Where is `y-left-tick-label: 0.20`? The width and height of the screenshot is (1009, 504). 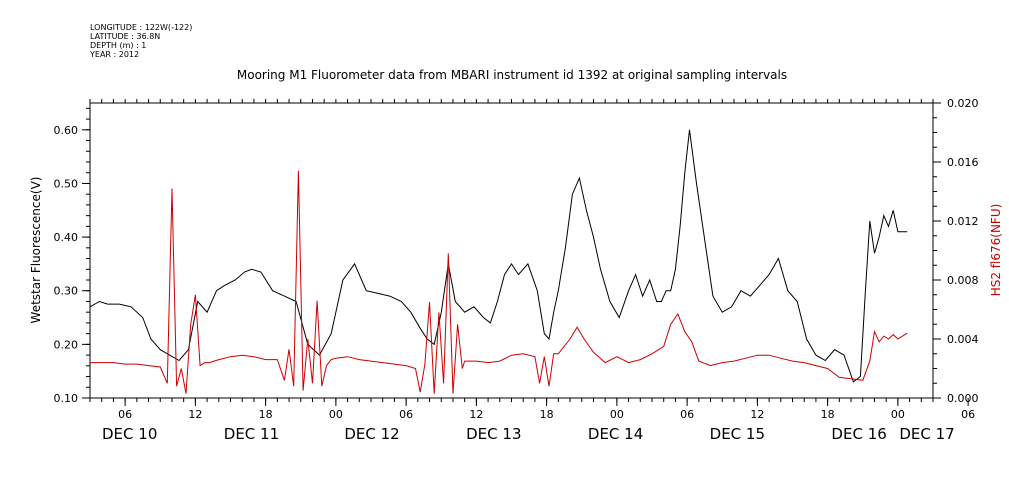 y-left-tick-label: 0.20 is located at coordinates (66, 344).